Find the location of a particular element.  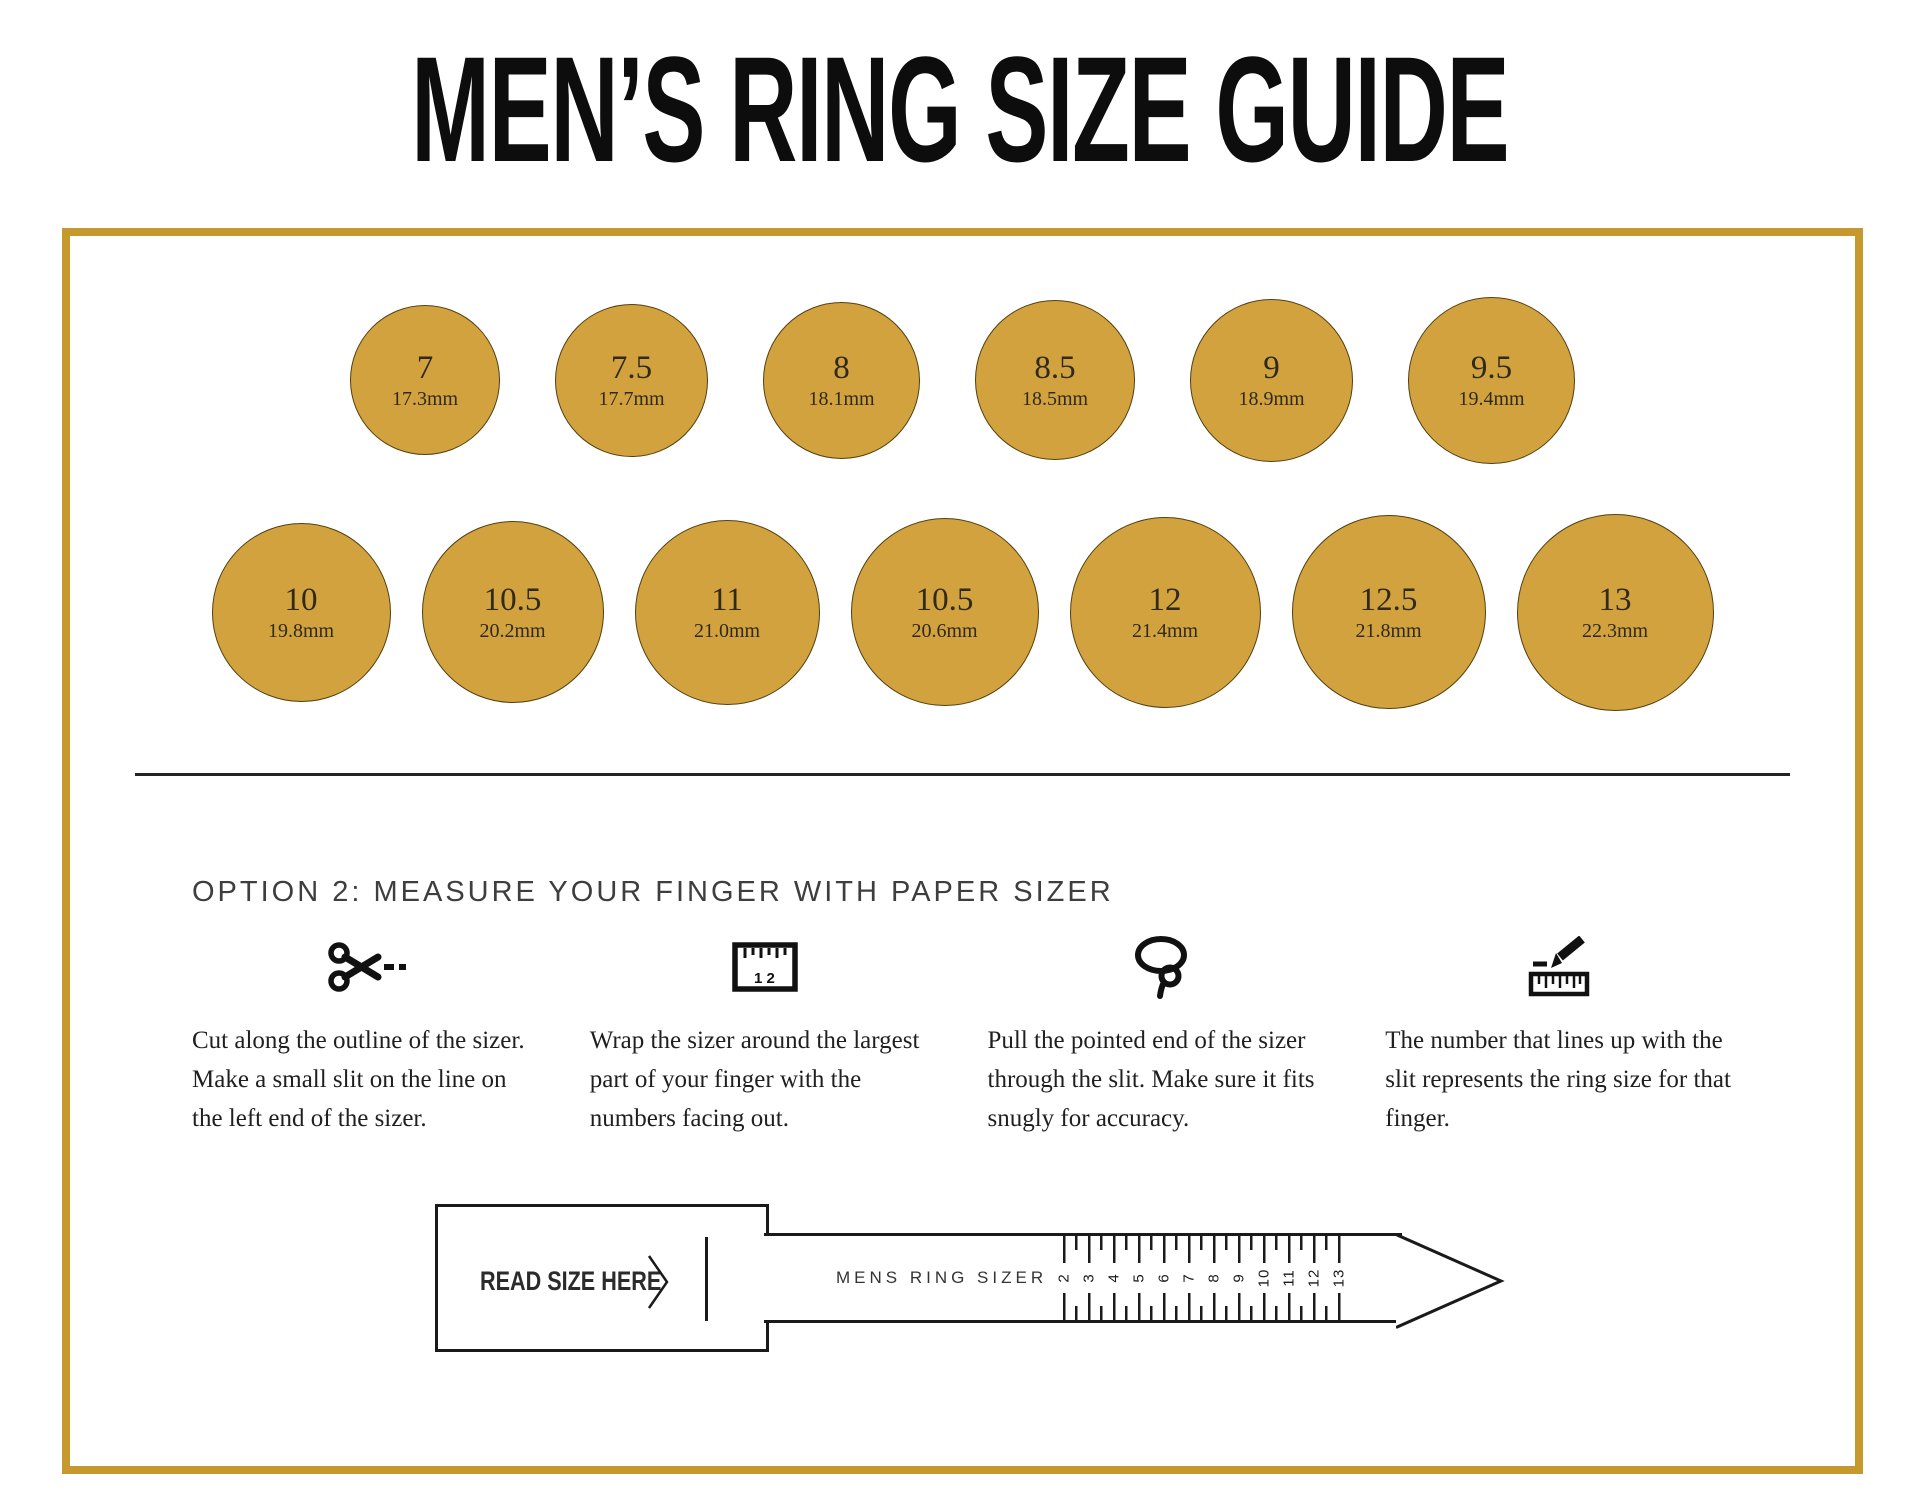

ring-size-circle: 11 21.0mm is located at coordinates (727, 612).